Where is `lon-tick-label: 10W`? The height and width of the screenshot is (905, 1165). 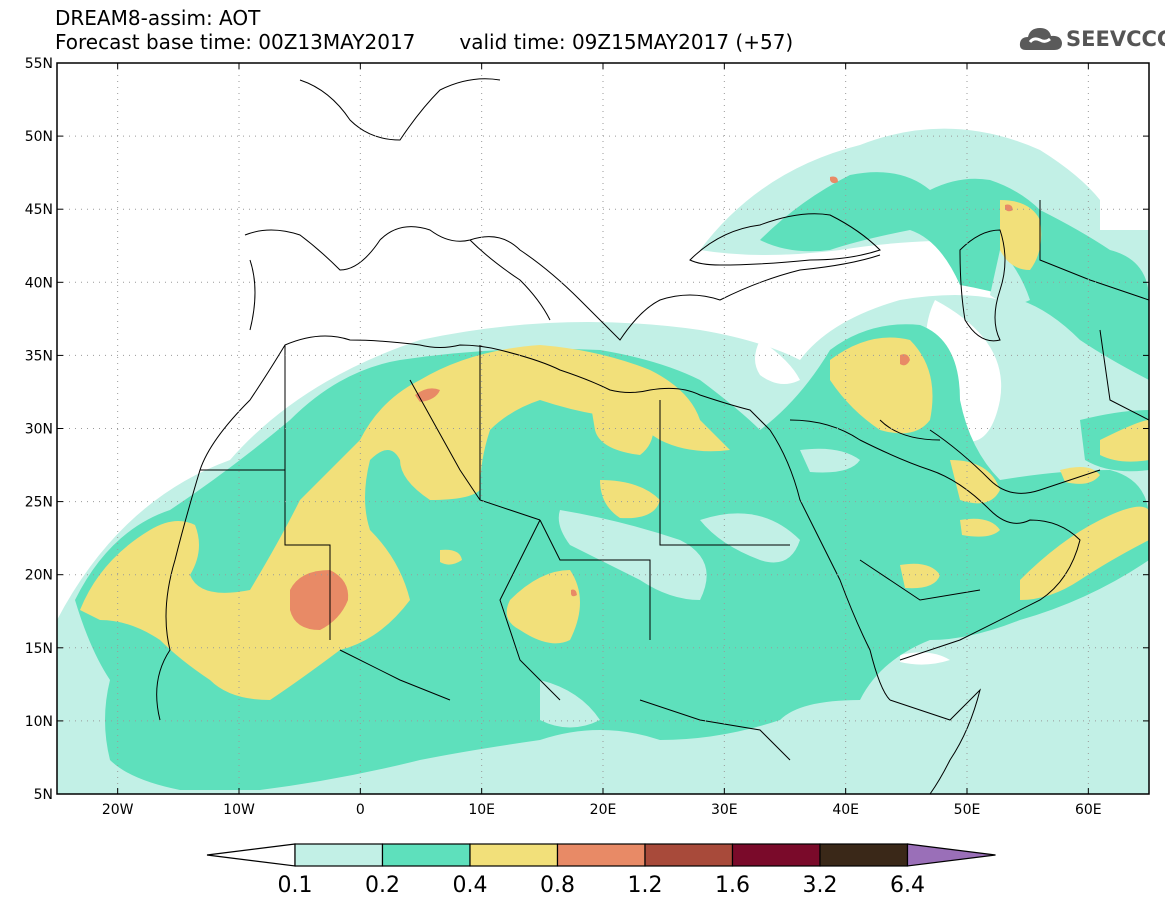
lon-tick-label: 10W is located at coordinates (239, 810).